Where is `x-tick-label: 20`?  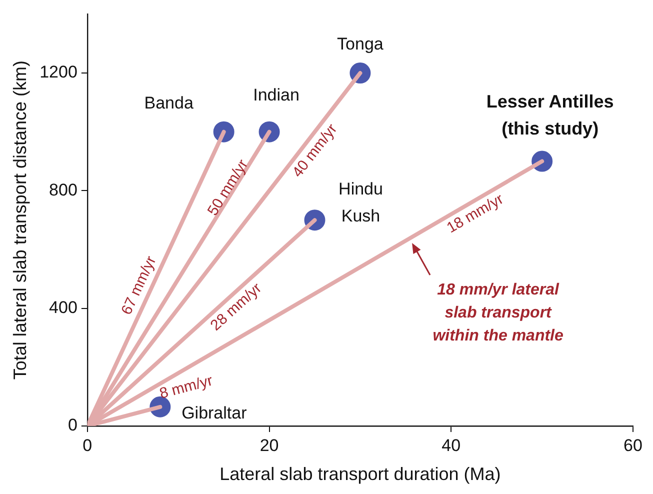
x-tick-label: 20 is located at coordinates (269, 445).